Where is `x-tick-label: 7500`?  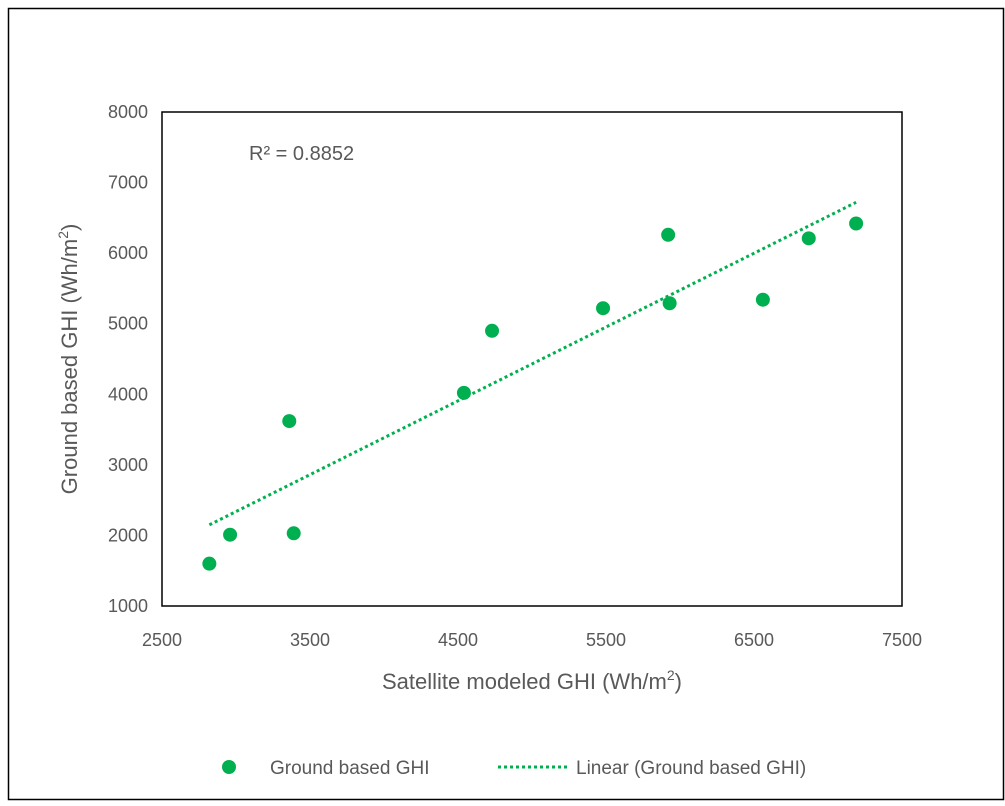 x-tick-label: 7500 is located at coordinates (902, 640).